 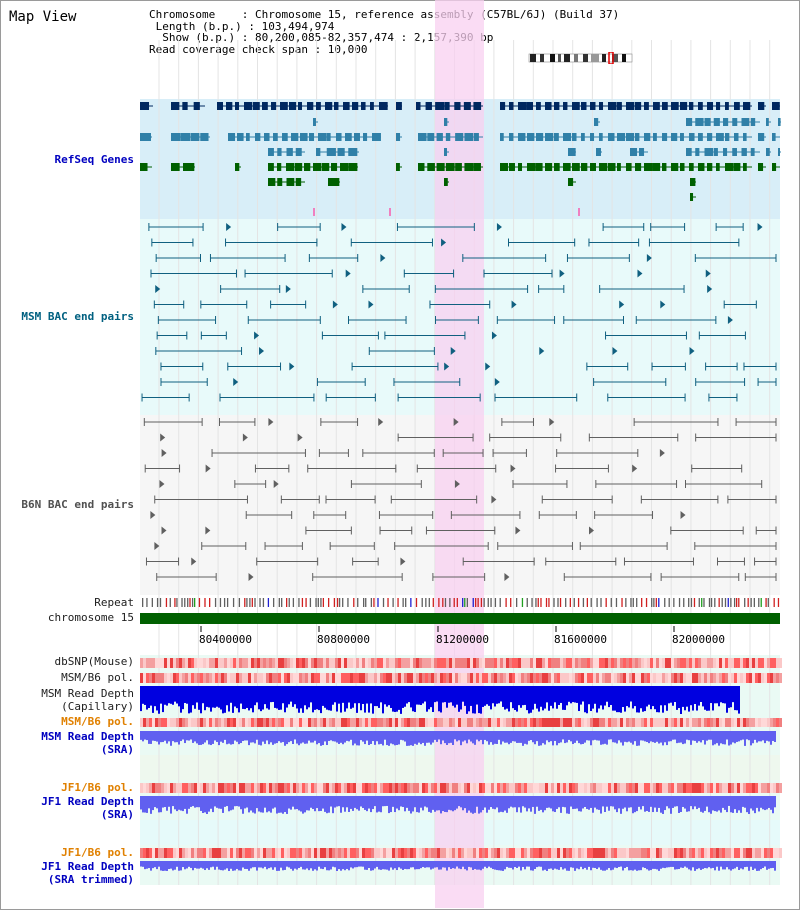 I want to click on msm-bac-single-end, so click(x=615, y=351).